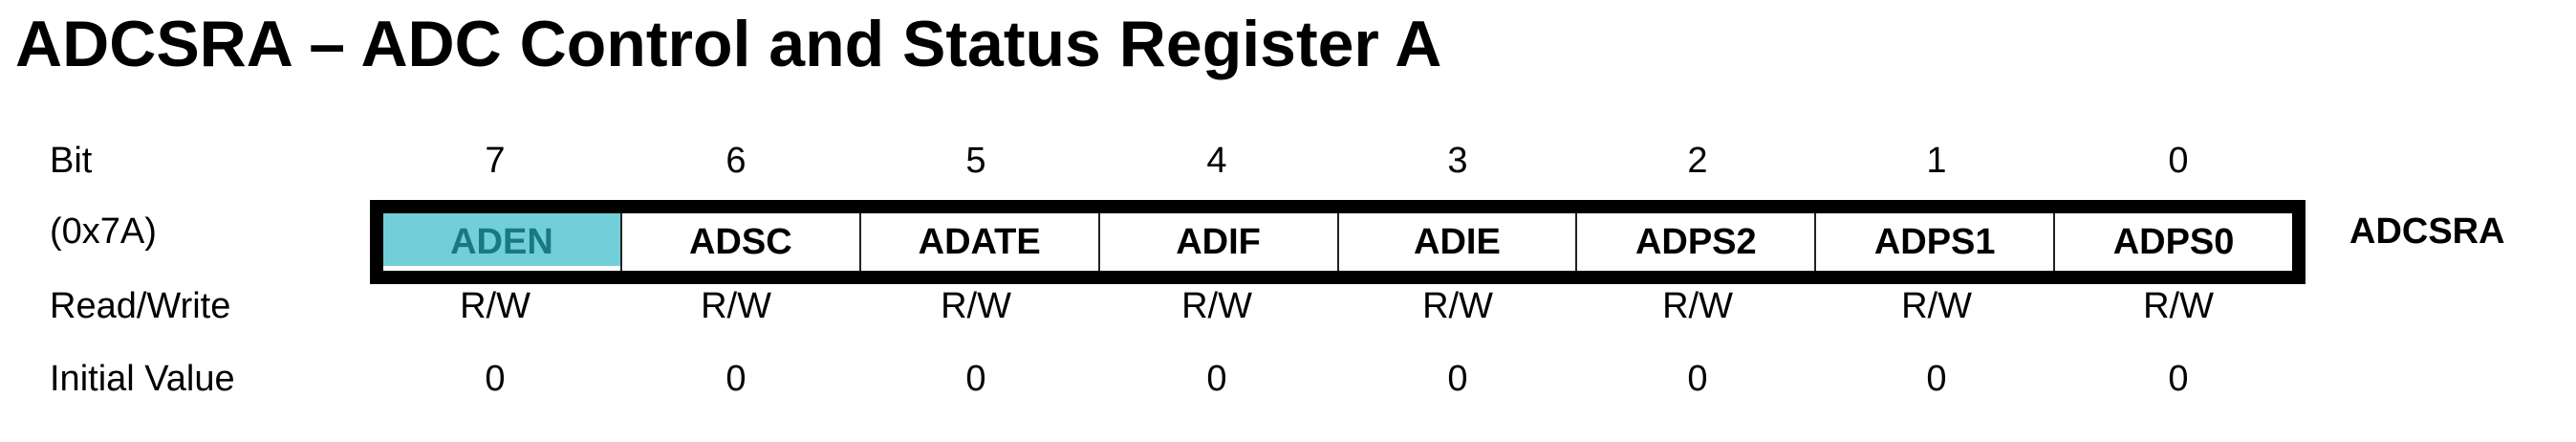 This screenshot has height=442, width=2576. What do you see at coordinates (501, 242) in the screenshot?
I see `register-field-aden: ADEN` at bounding box center [501, 242].